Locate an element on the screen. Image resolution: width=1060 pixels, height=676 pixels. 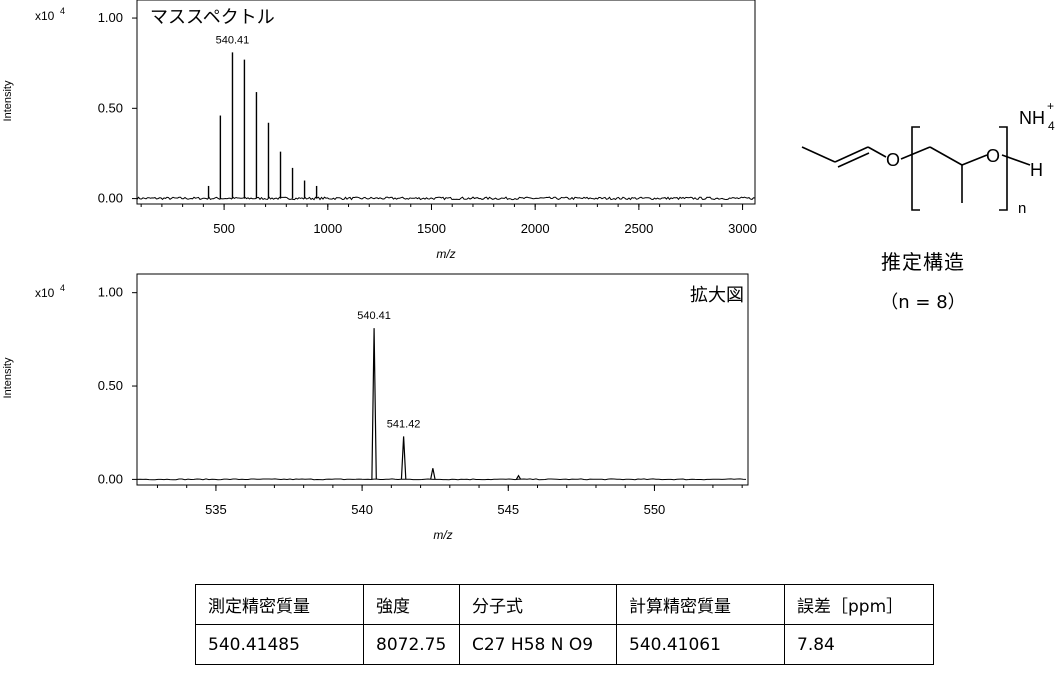
peak-labels: 540.41 541.42 is located at coordinates (388, 370).